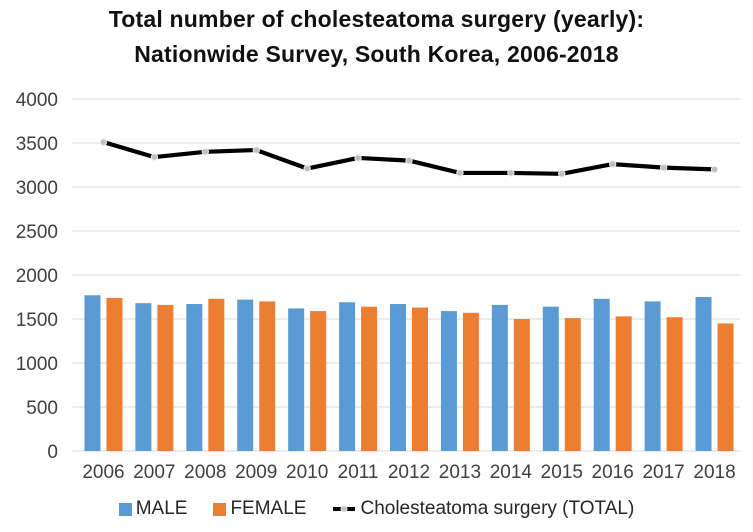 The height and width of the screenshot is (532, 753). Describe the element at coordinates (125, 509) in the screenshot. I see `male-swatch-icon` at that location.